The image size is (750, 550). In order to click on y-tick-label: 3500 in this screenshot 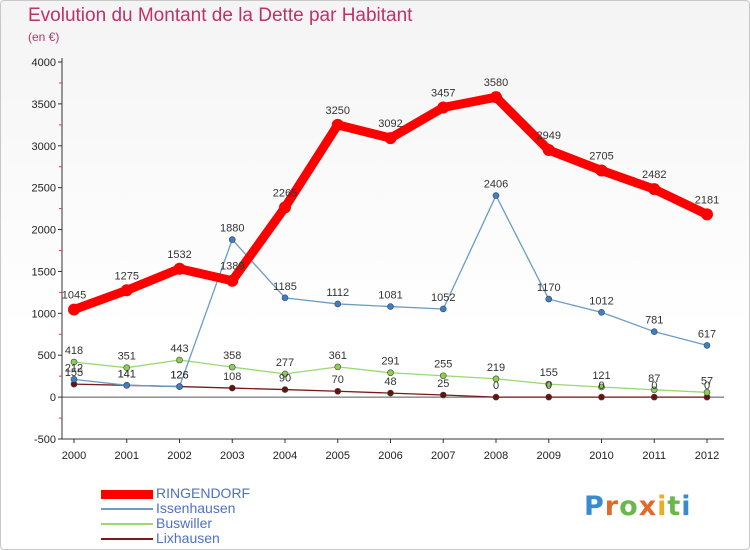, I will do `click(44, 105)`.